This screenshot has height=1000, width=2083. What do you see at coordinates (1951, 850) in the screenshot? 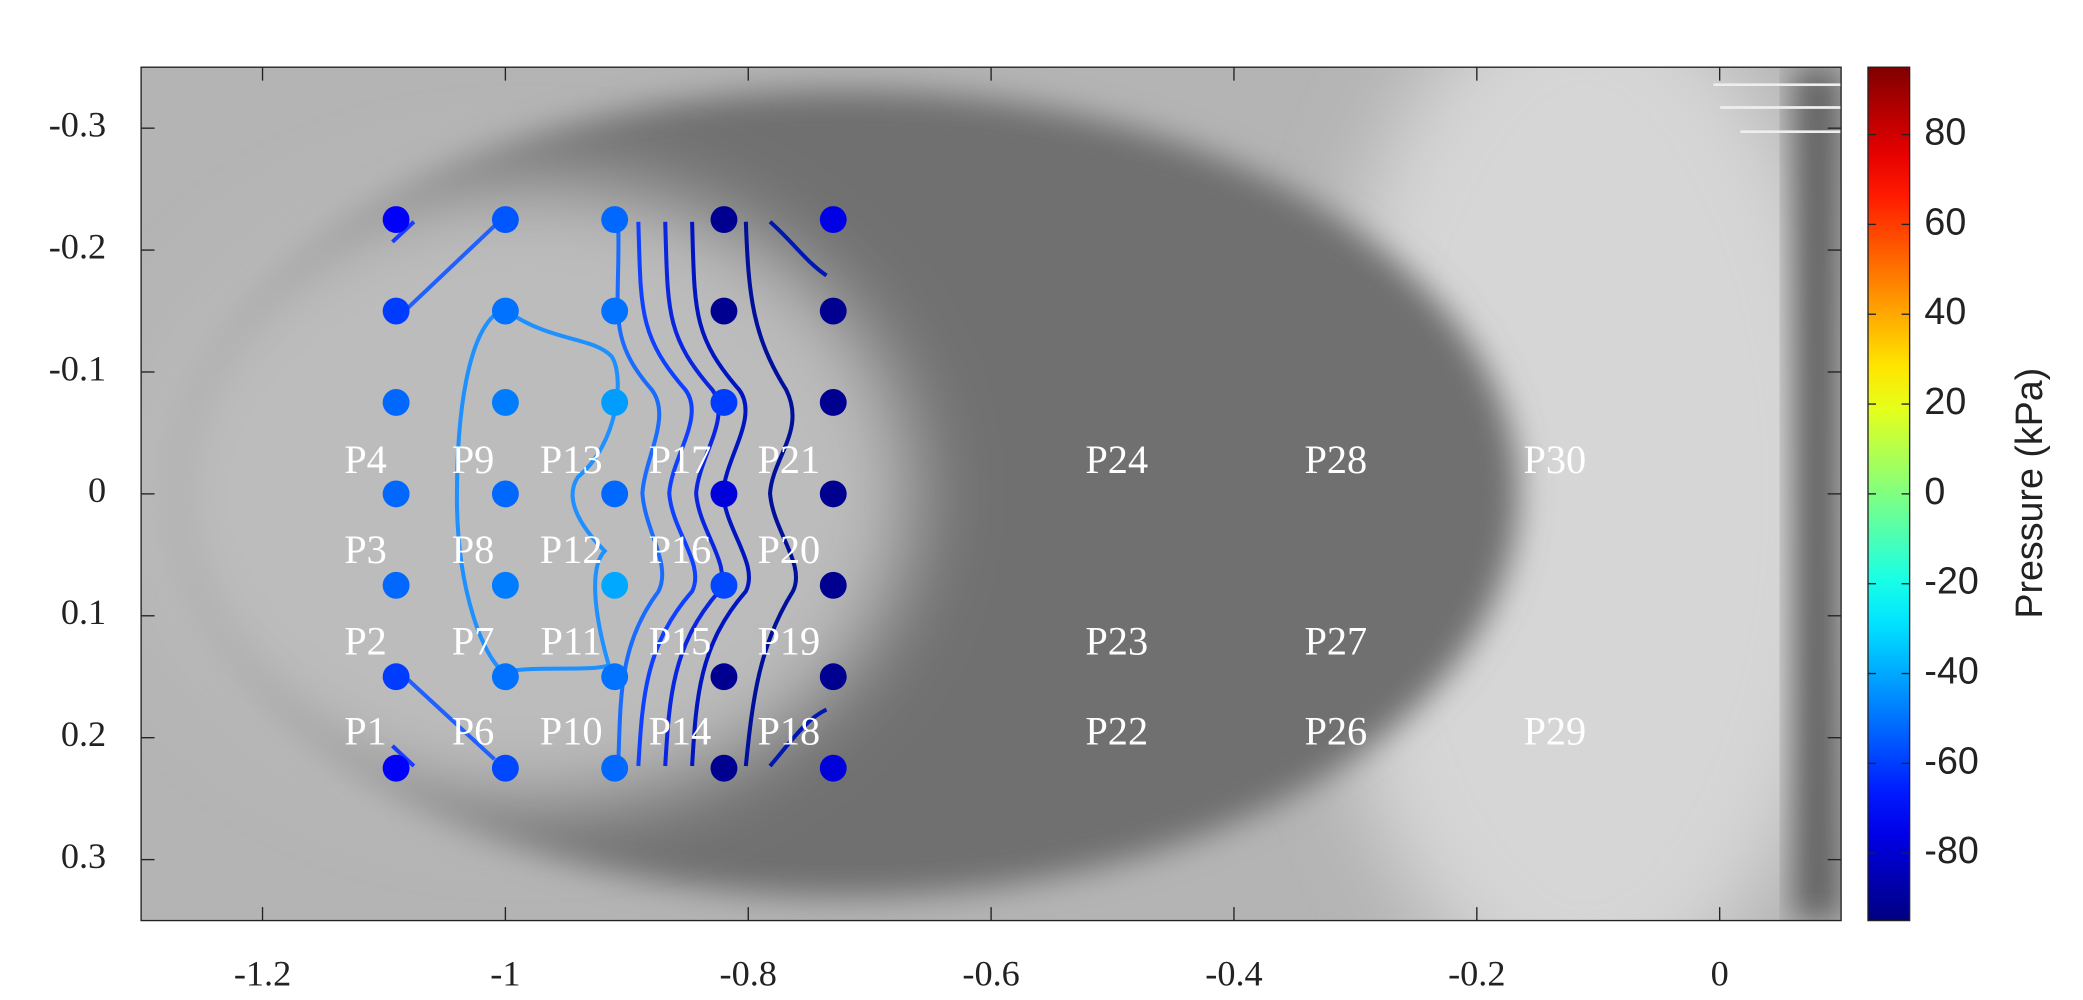
I see `colorbar-tick-label: -80` at bounding box center [1951, 850].